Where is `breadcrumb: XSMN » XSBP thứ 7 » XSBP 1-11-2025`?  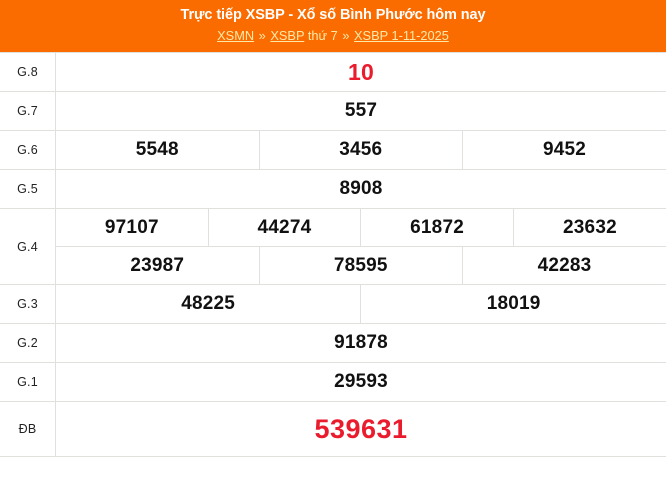
breadcrumb: XSMN » XSBP thứ 7 » XSBP 1-11-2025 is located at coordinates (333, 35).